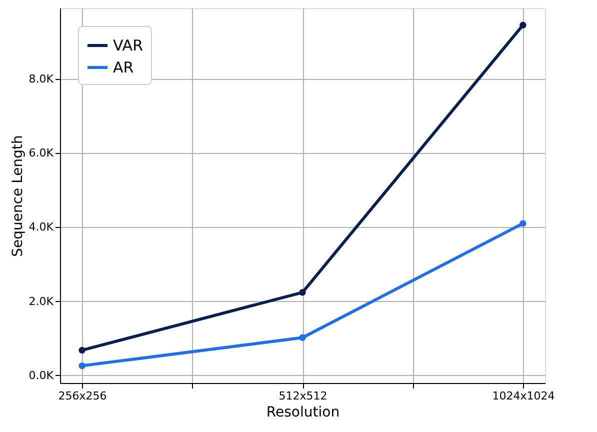  I want to click on y-tick-label: 6.0K, so click(41, 153).